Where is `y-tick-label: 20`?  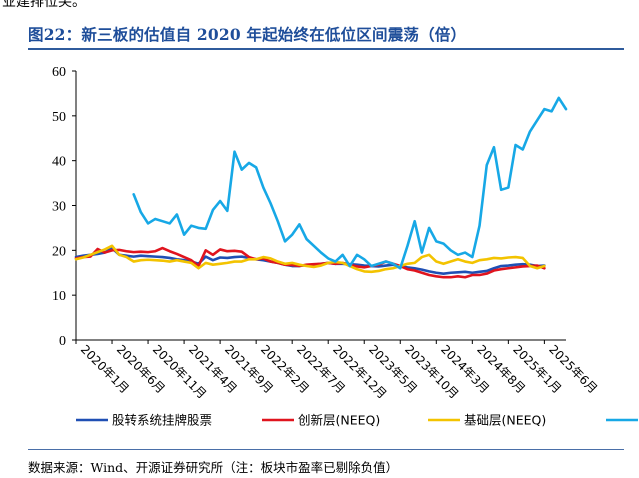
y-tick-label: 20 is located at coordinates (59, 251).